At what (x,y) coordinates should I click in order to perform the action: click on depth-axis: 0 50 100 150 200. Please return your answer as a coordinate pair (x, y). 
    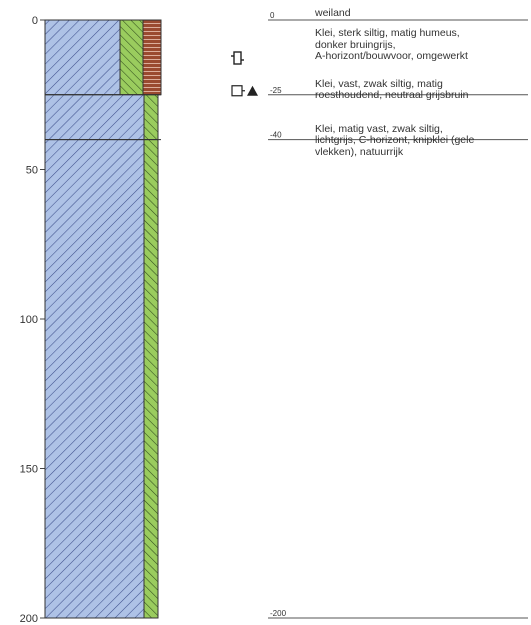
    Looking at the image, I should click on (33, 320).